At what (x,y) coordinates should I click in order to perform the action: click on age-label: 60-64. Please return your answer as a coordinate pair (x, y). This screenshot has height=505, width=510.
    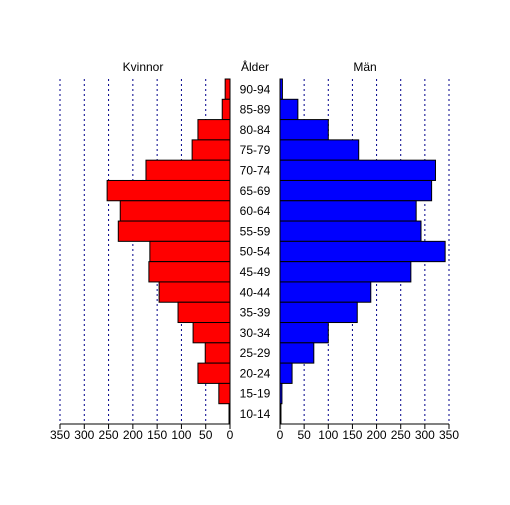
    Looking at the image, I should click on (255, 211).